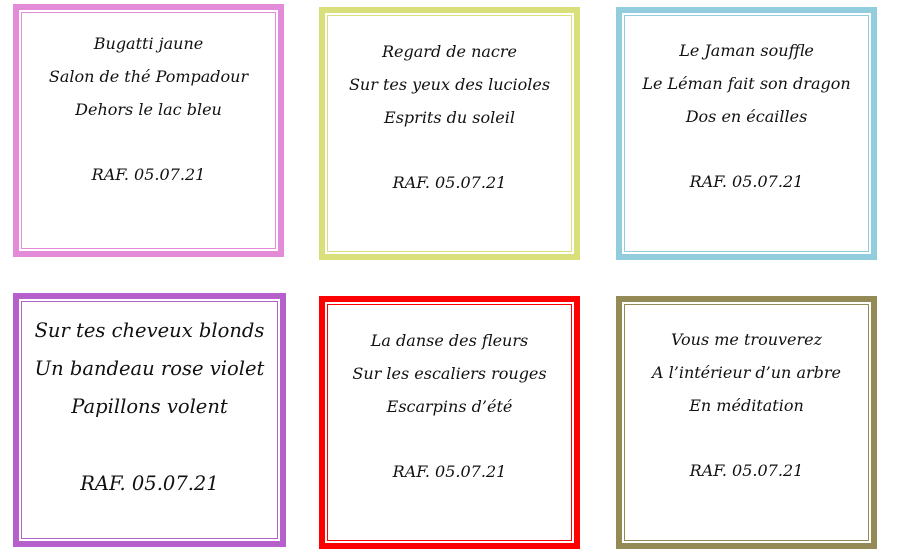  What do you see at coordinates (746, 372) in the screenshot?
I see `haiku-line: A l’intérieur d’un arbre` at bounding box center [746, 372].